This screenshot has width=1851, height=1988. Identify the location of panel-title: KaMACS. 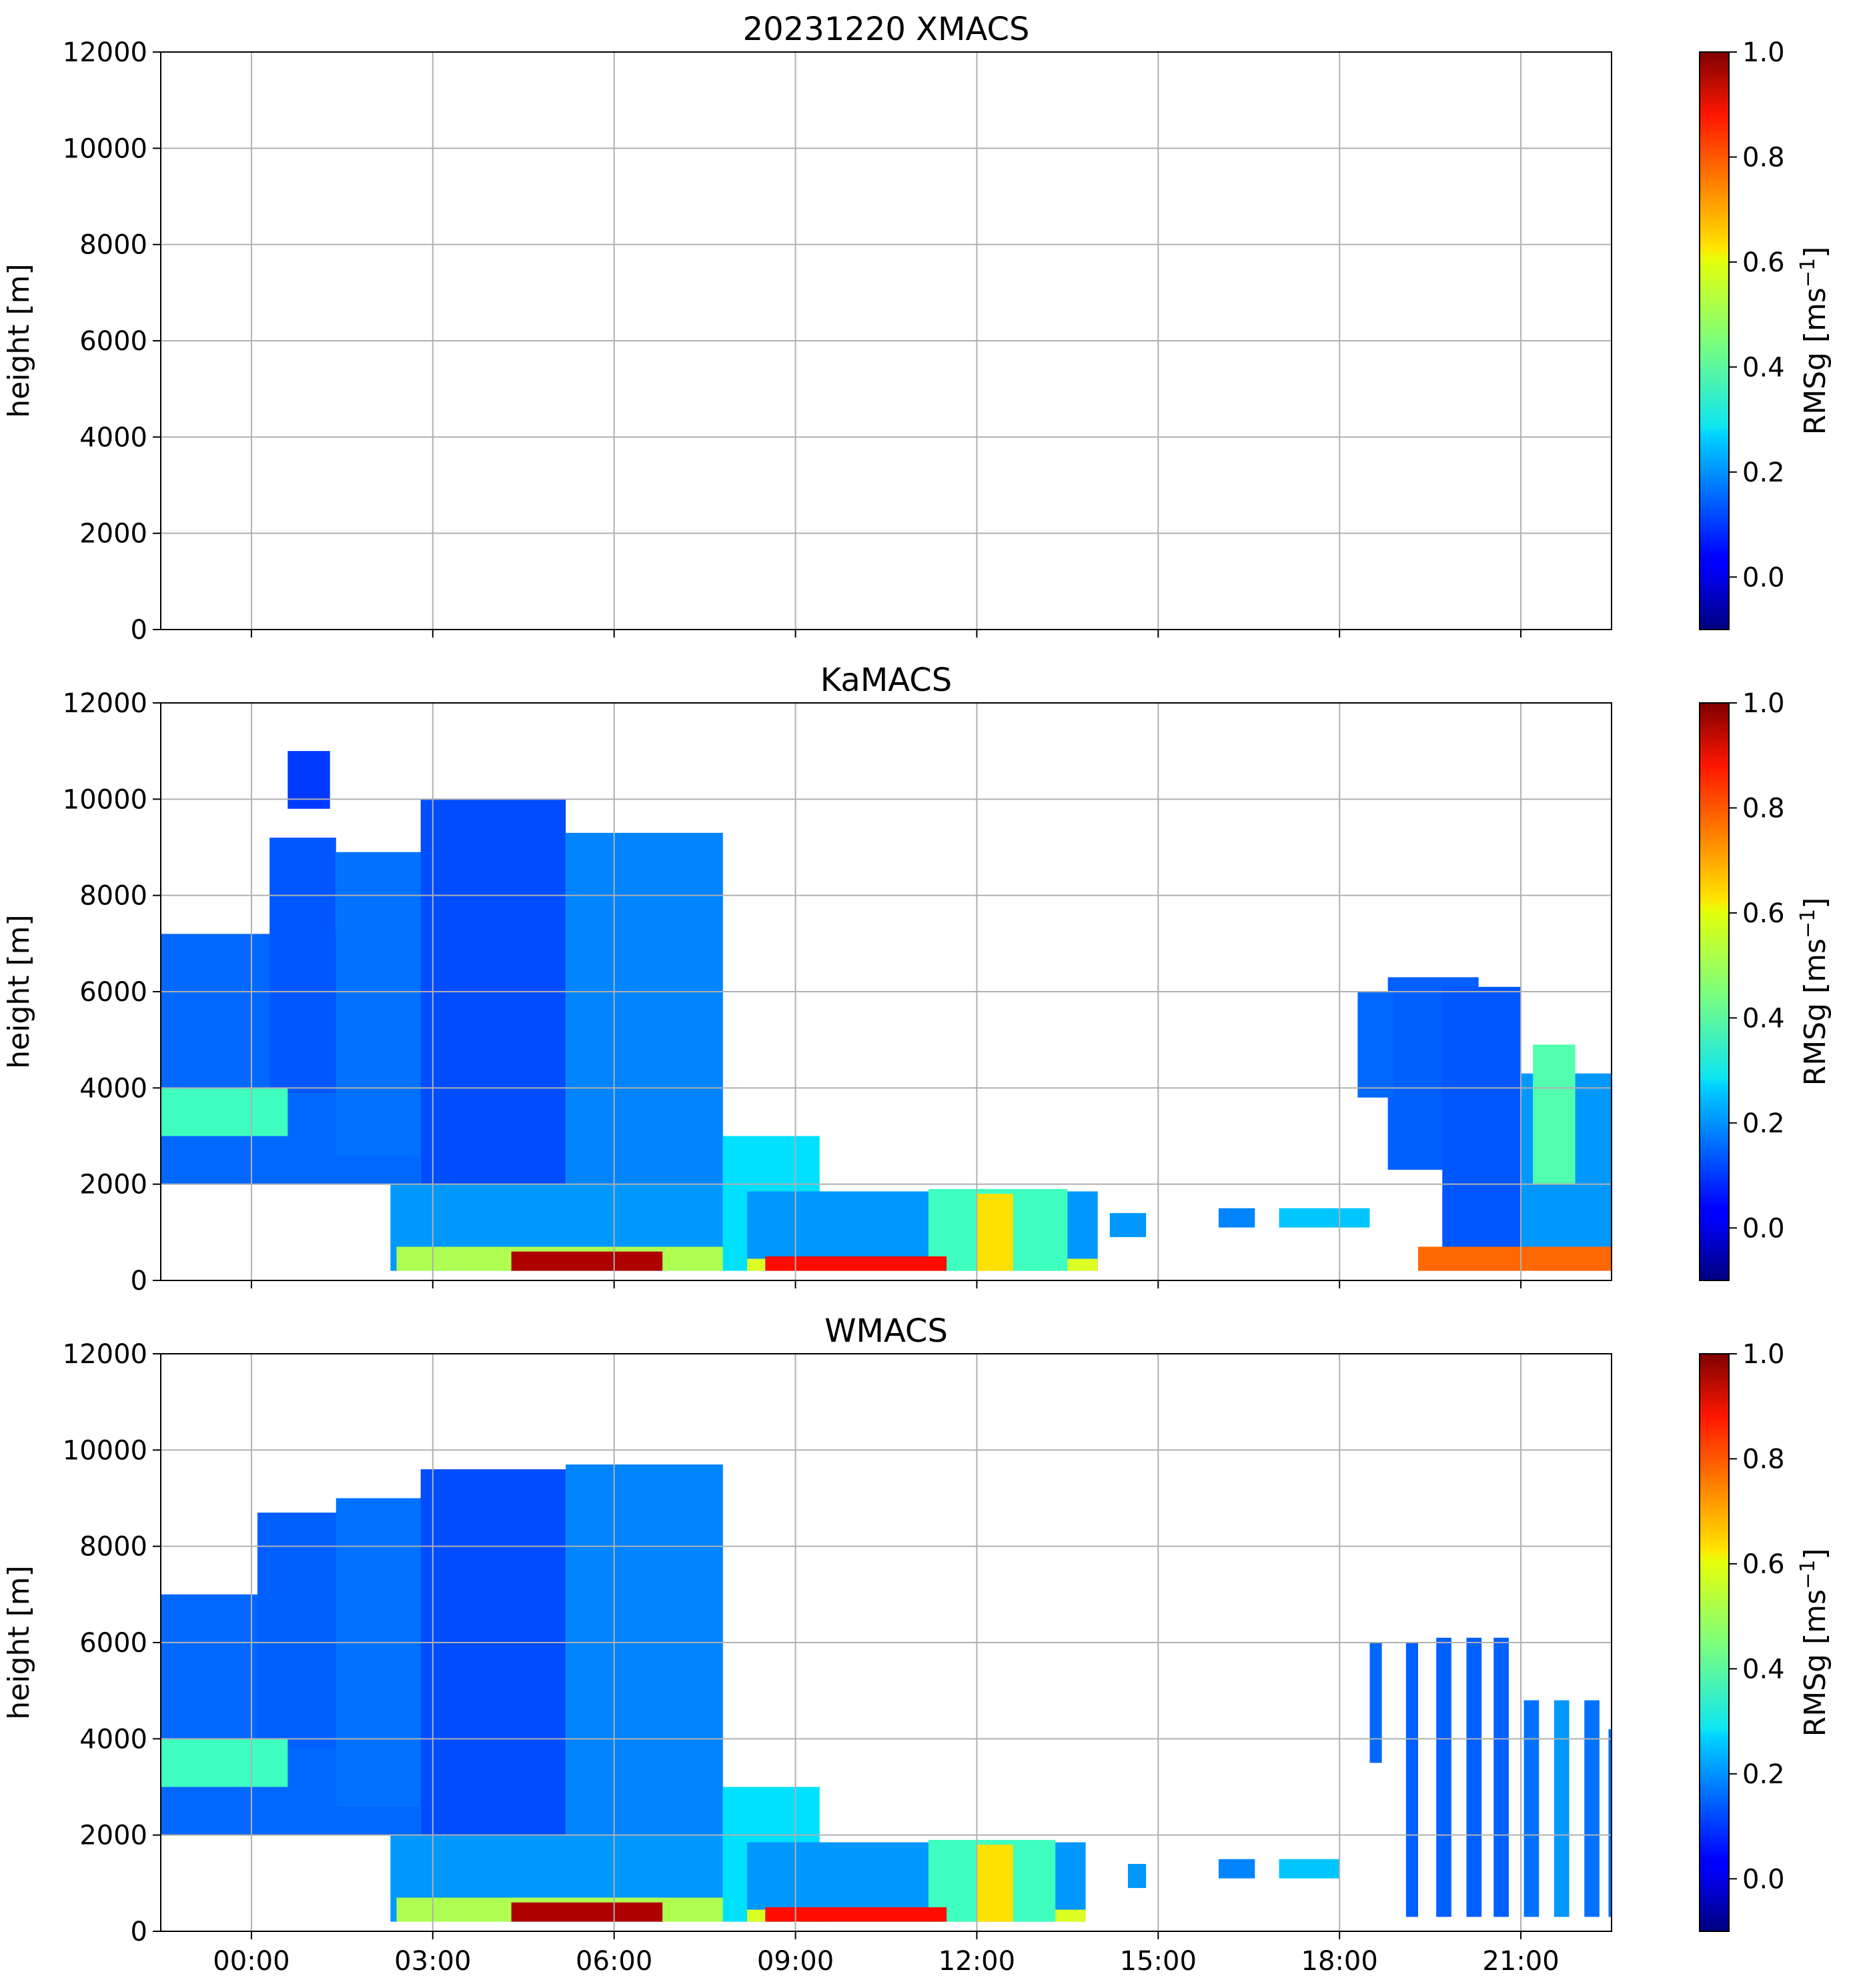
(886, 680).